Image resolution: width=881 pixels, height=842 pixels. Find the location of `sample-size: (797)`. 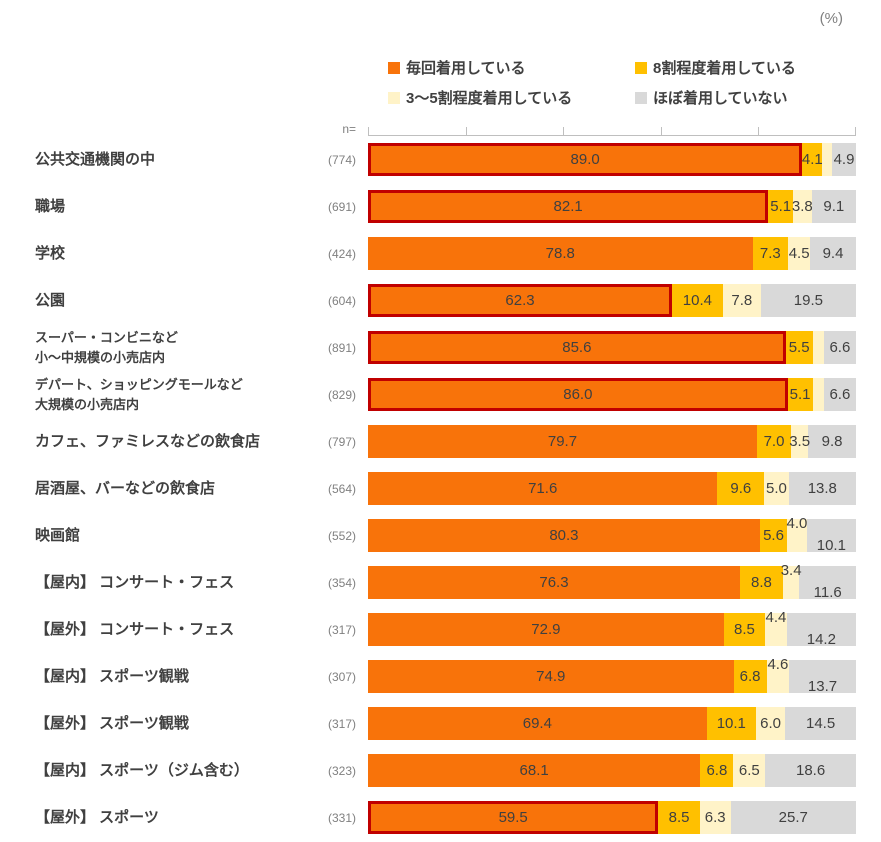

sample-size: (797) is located at coordinates (341, 441).